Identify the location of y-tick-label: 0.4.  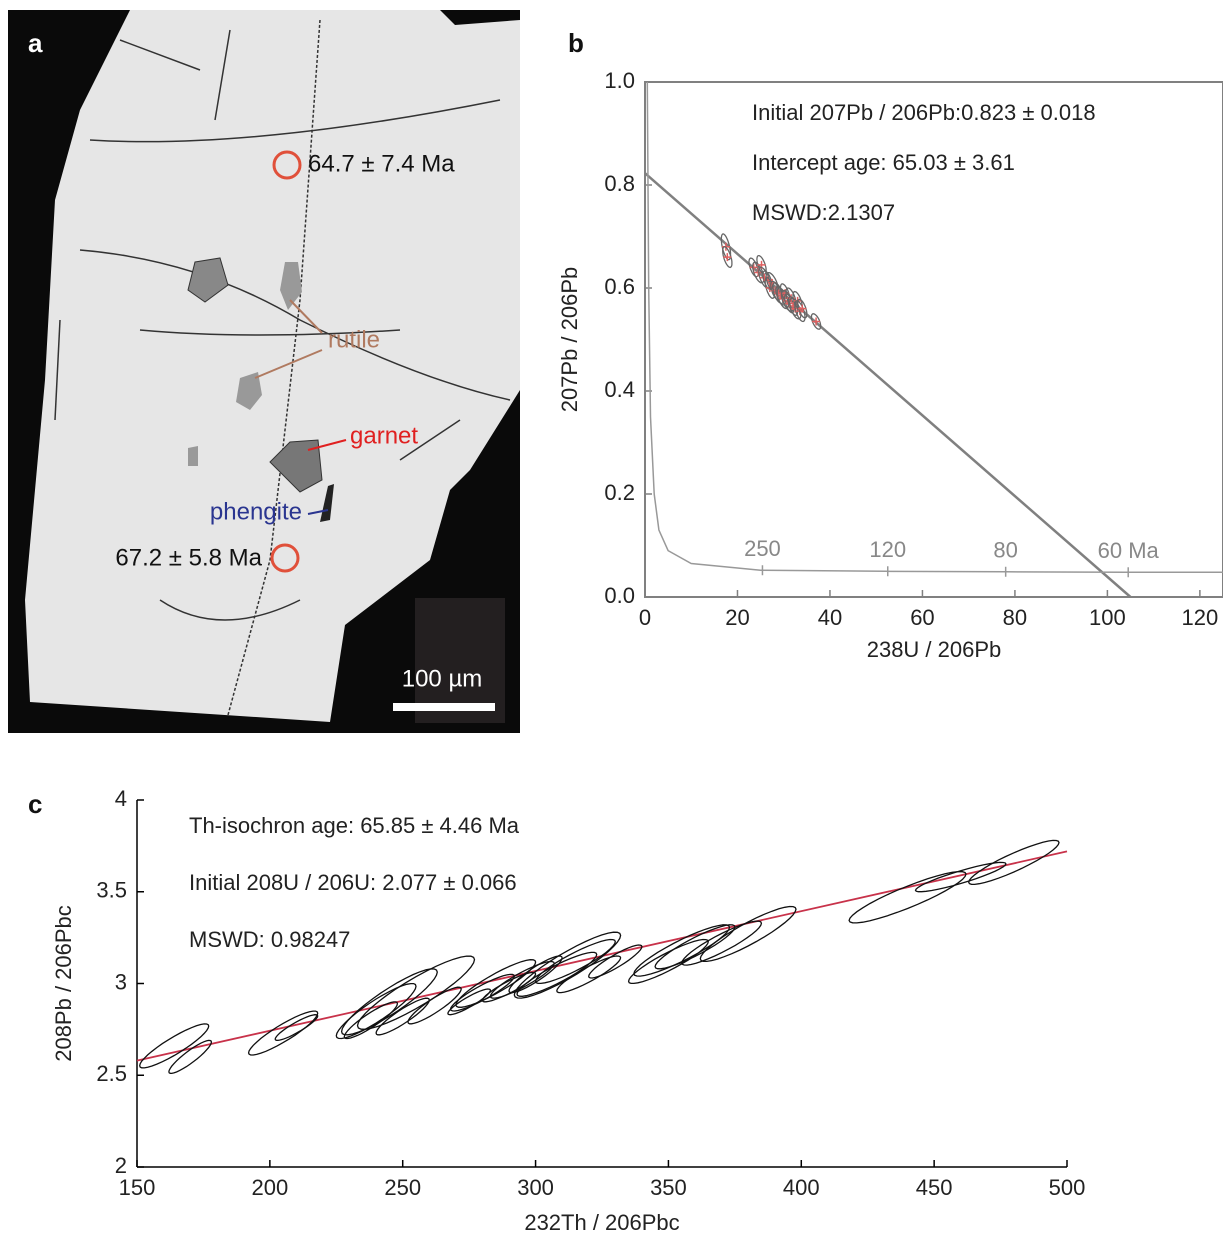
(619, 389).